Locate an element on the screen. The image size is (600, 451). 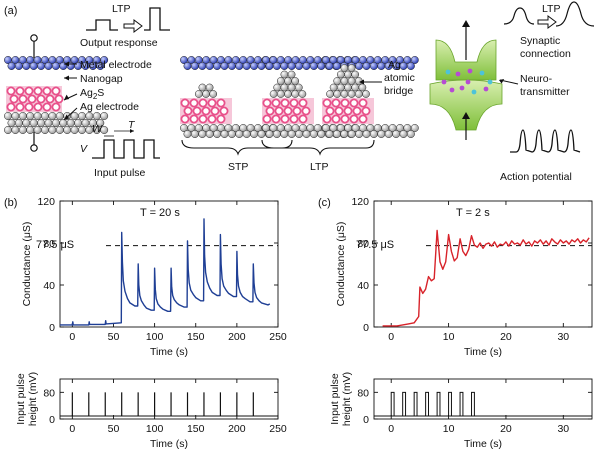
synaptic-label-1: Synaptic is located at coordinates (540, 41).